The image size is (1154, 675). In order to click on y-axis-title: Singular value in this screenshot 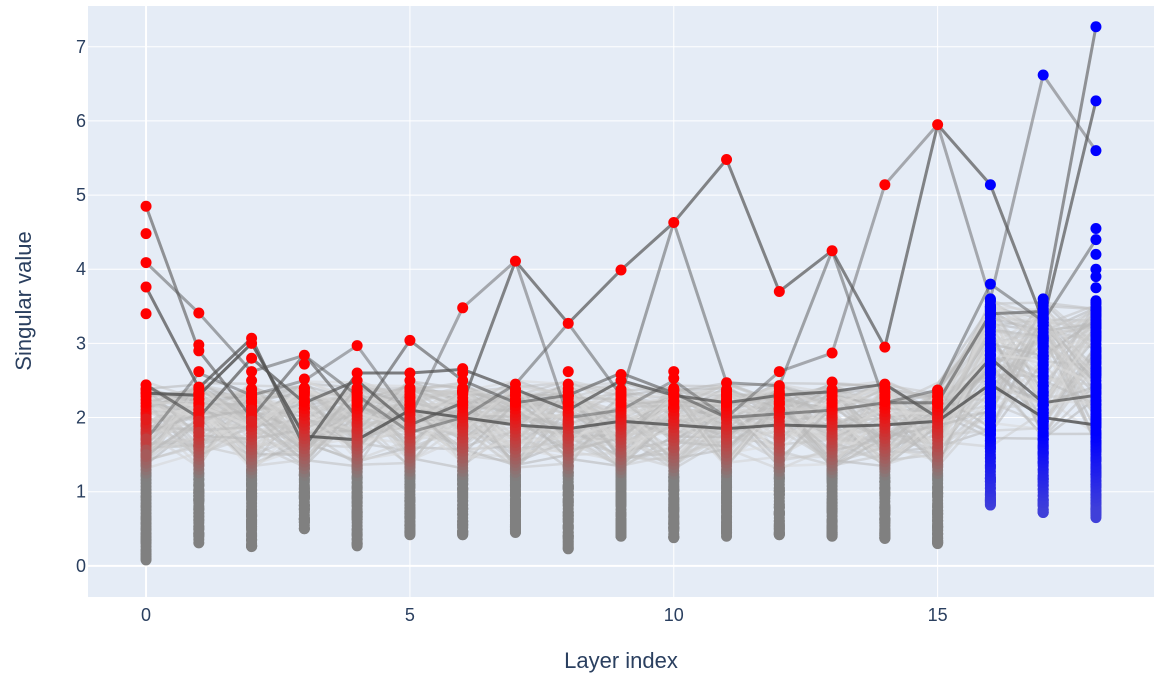, I will do `click(23, 300)`.